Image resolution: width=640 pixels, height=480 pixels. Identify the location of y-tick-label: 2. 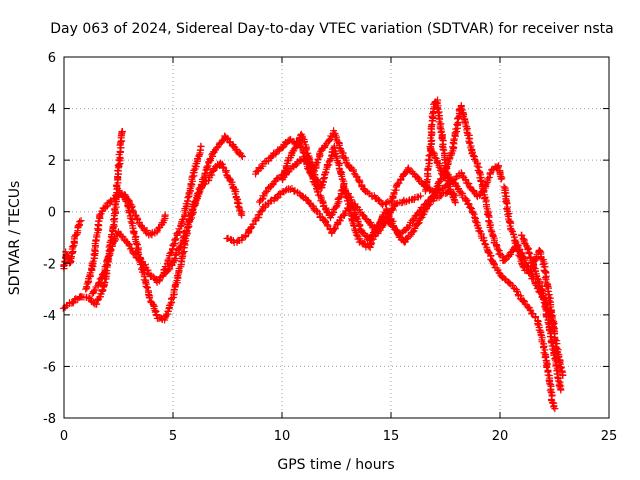
(52, 161).